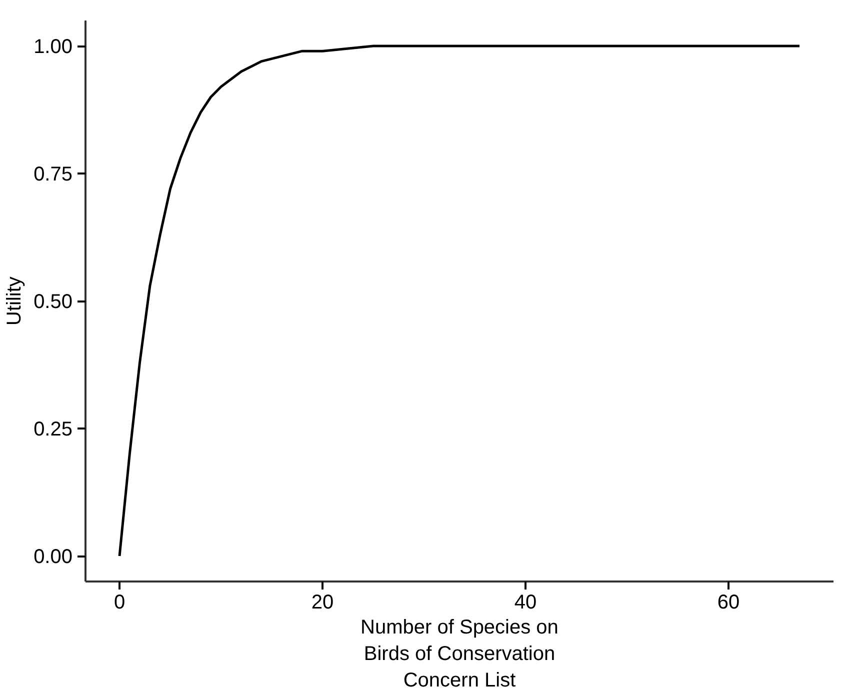 The image size is (863, 694). What do you see at coordinates (322, 603) in the screenshot?
I see `x-tick-label: 20` at bounding box center [322, 603].